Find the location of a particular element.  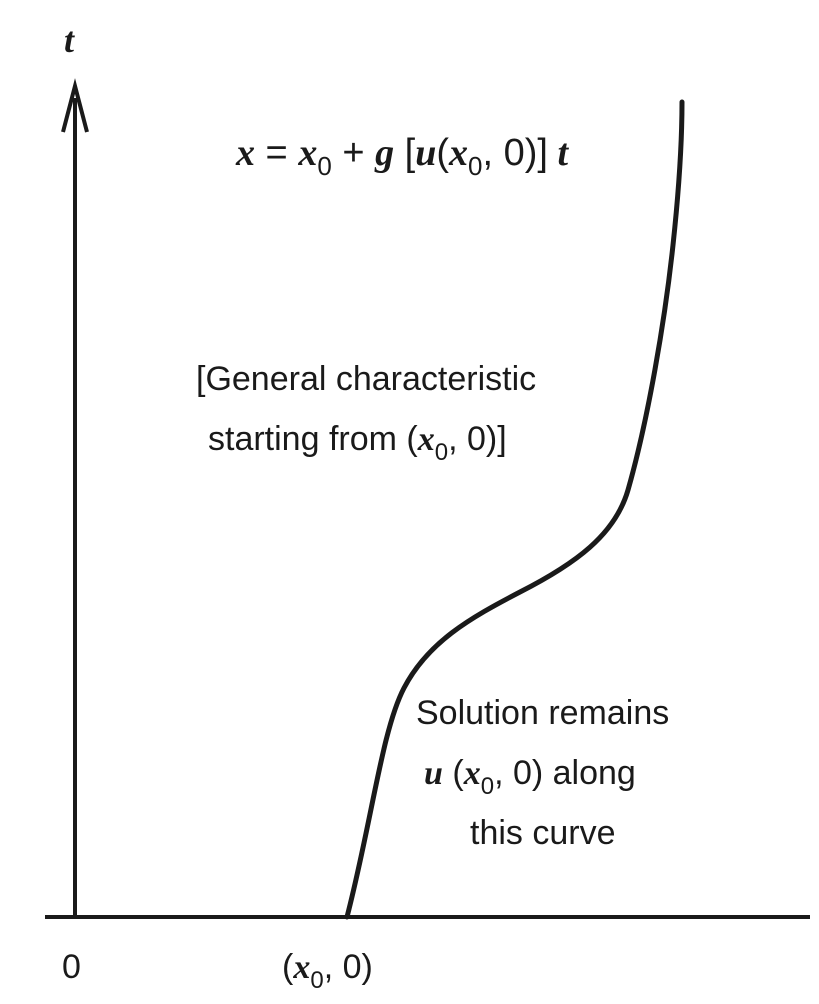

solution-note-line3: this curve is located at coordinates (543, 833).